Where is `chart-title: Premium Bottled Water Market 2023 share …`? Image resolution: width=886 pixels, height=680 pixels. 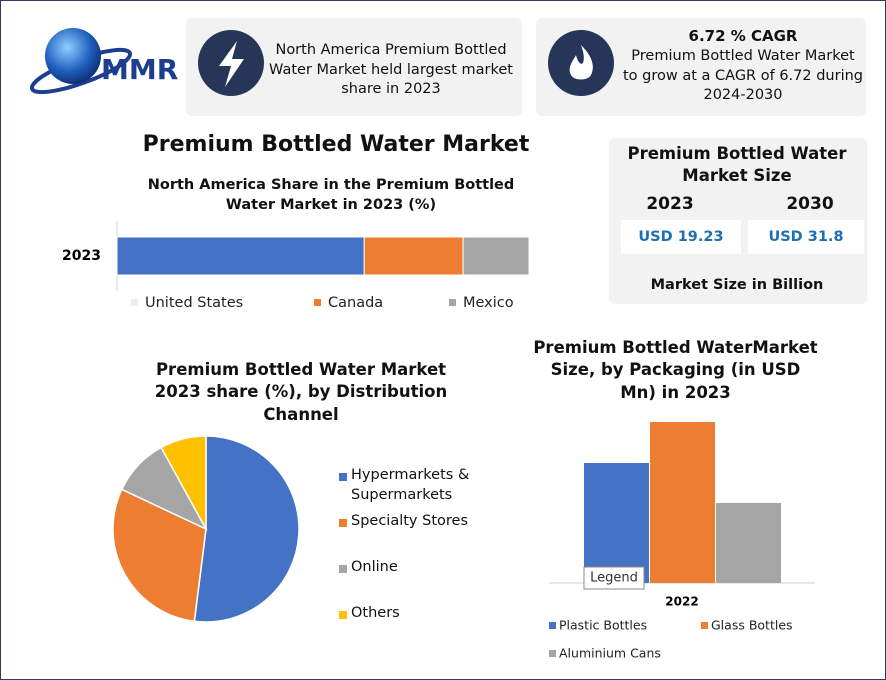 chart-title: Premium Bottled Water Market 2023 share … is located at coordinates (301, 392).